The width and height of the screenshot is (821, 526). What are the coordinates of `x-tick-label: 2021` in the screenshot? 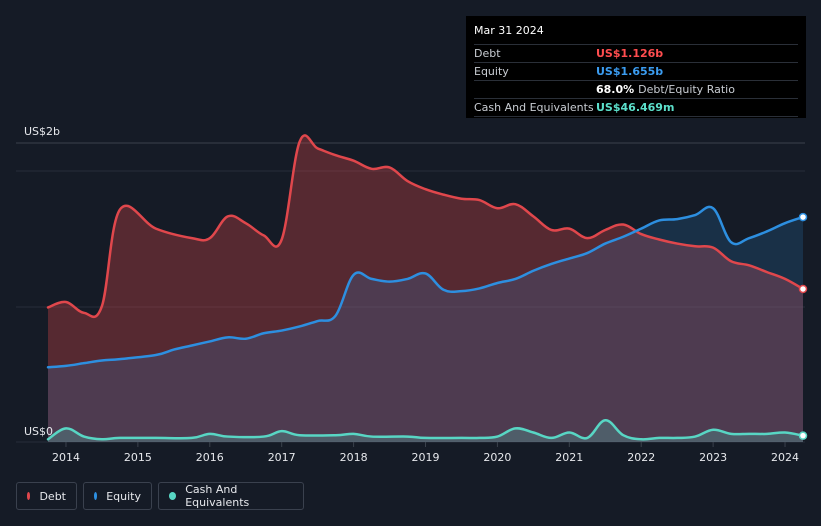 It's located at (569, 457).